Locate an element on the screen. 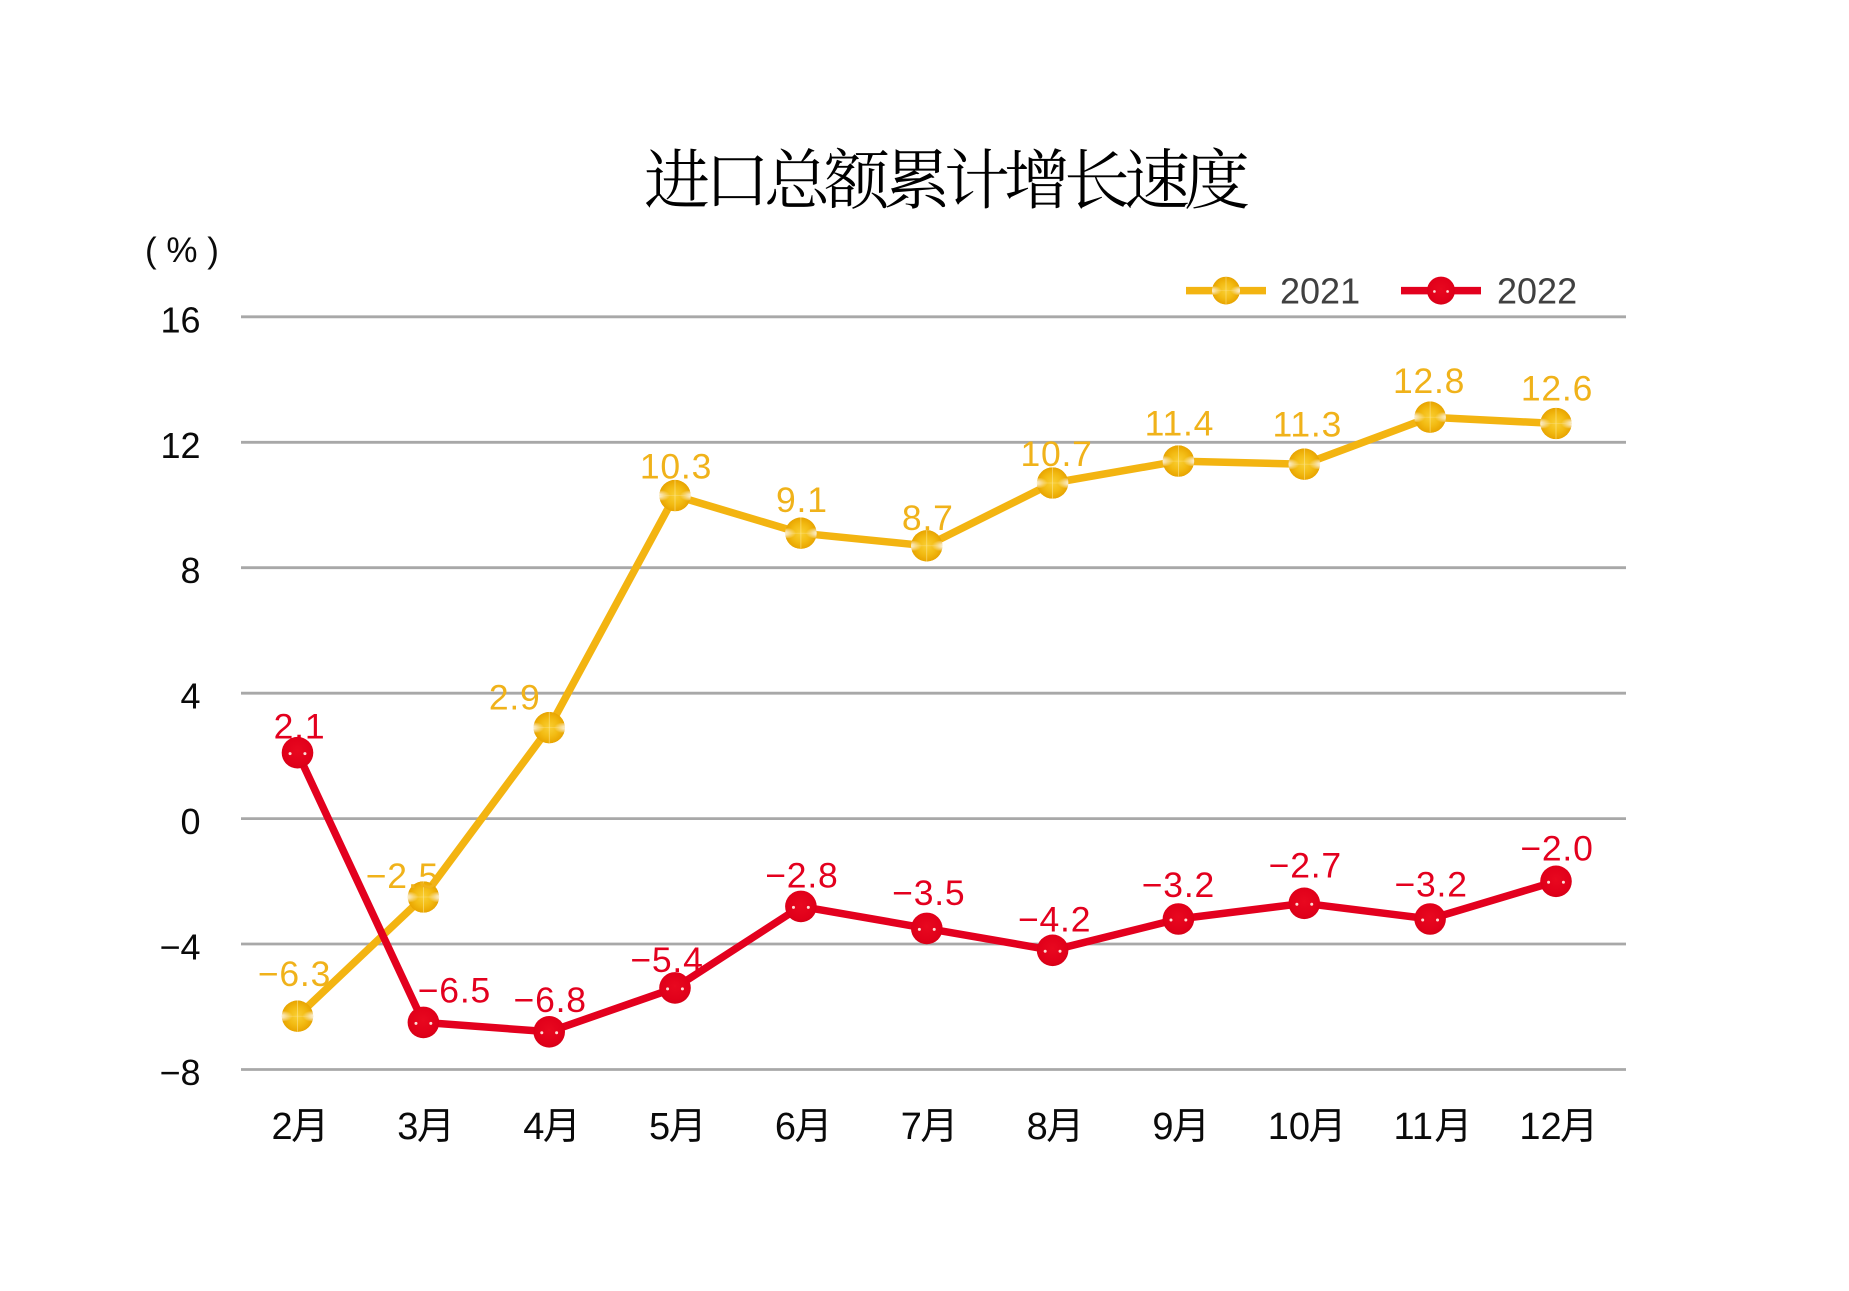 This screenshot has width=1849, height=1291. svg-text: 11 is located at coordinates (1413, 1127).